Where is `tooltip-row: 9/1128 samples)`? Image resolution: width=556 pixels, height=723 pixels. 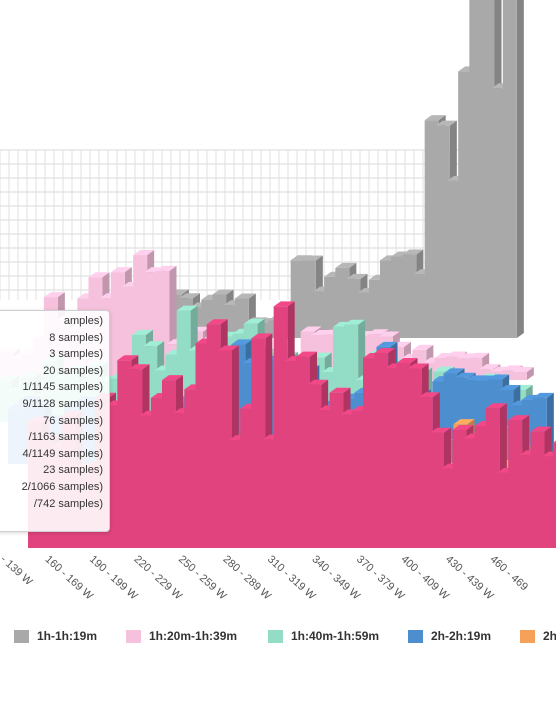 tooltip-row: 9/1128 samples) is located at coordinates (62, 404).